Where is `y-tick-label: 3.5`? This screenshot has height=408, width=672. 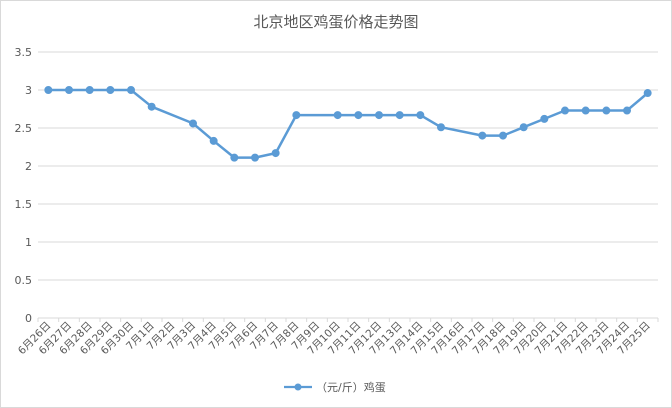 y-tick-label: 3.5 is located at coordinates (24, 52).